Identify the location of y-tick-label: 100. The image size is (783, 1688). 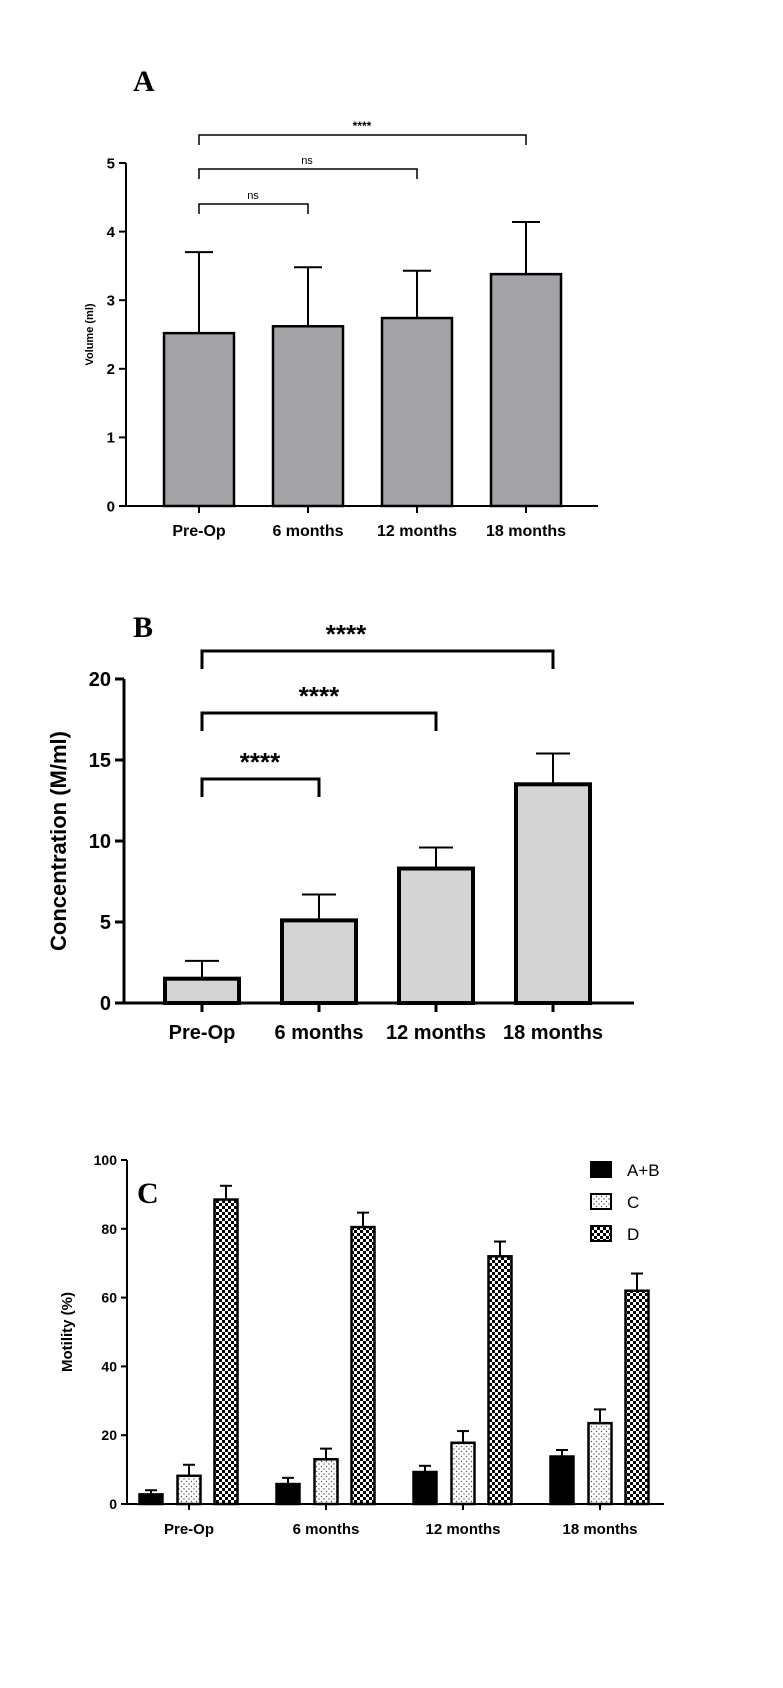
(106, 1160).